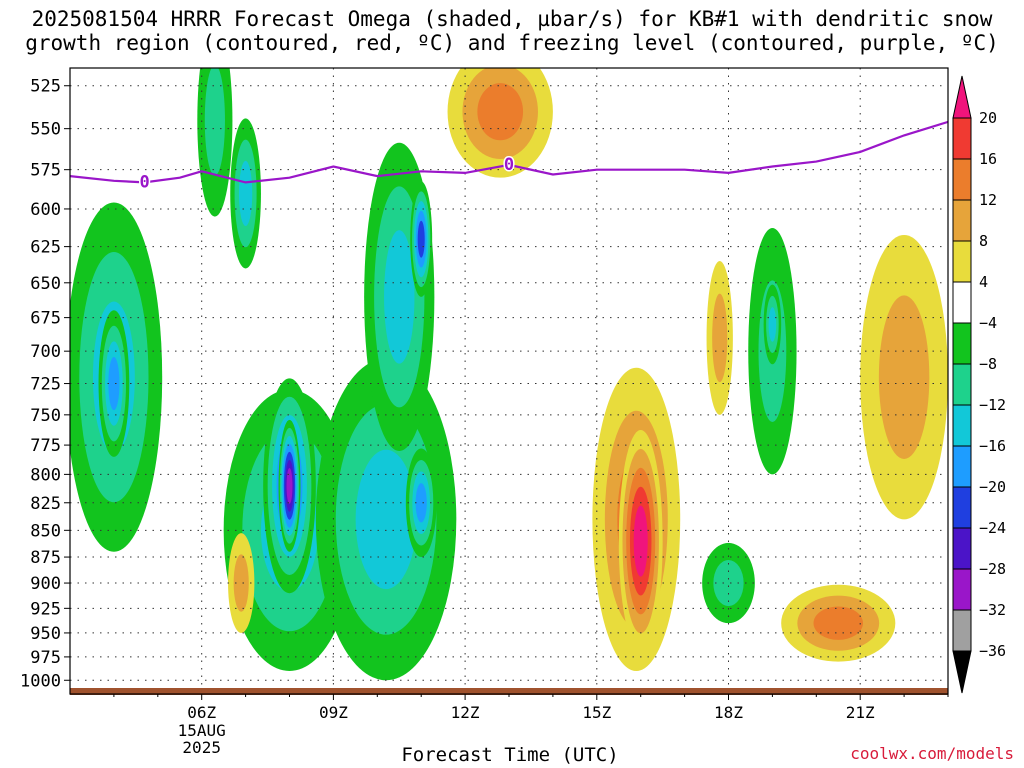 This screenshot has width=1024, height=768. I want to click on ground-strip, so click(509, 691).